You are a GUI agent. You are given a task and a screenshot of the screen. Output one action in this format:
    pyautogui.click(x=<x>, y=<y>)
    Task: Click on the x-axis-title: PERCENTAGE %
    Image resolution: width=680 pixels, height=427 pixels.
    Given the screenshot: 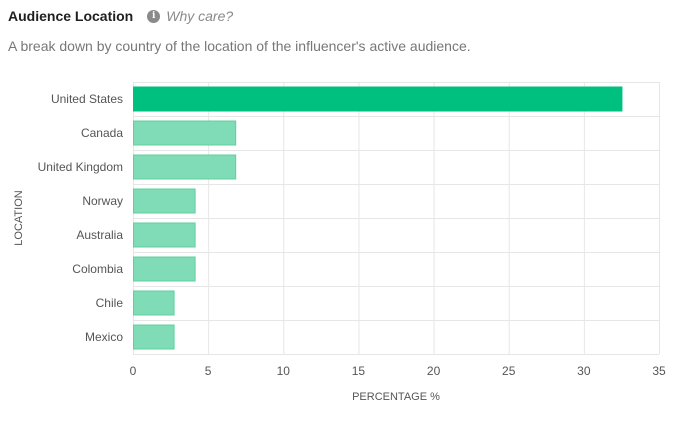 What is the action you would take?
    pyautogui.click(x=396, y=397)
    